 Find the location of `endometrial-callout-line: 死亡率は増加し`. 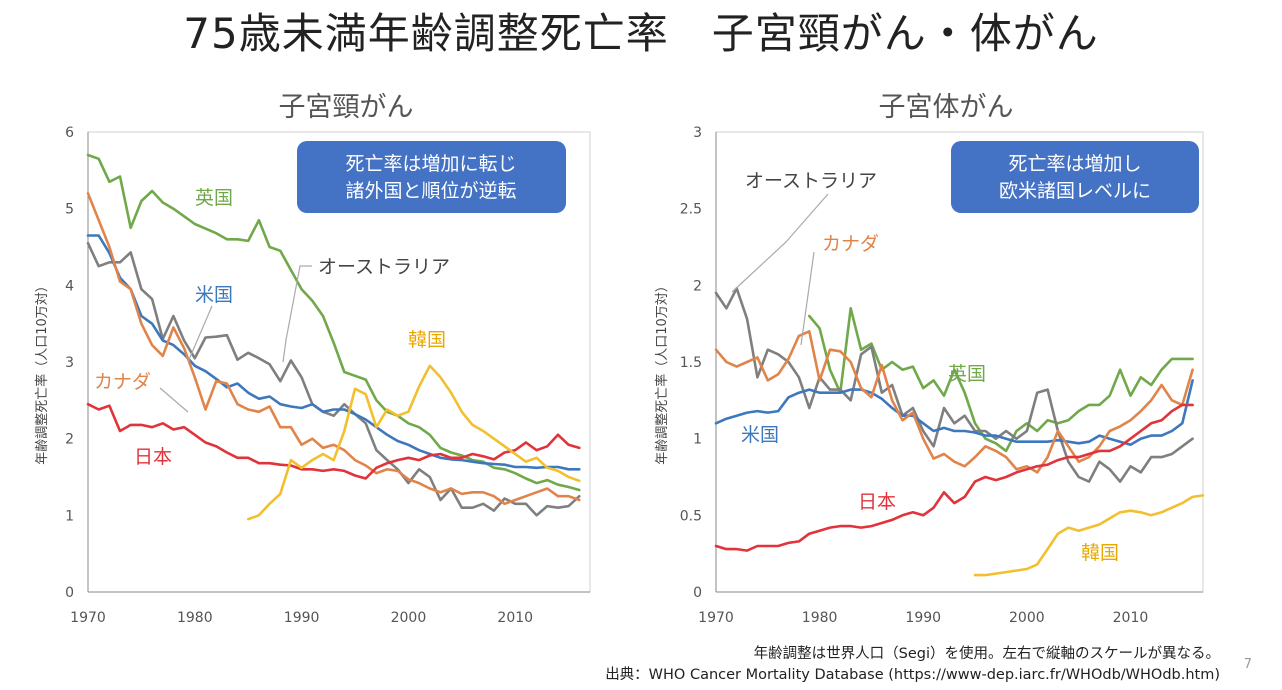

endometrial-callout-line: 死亡率は増加し is located at coordinates (1074, 164).